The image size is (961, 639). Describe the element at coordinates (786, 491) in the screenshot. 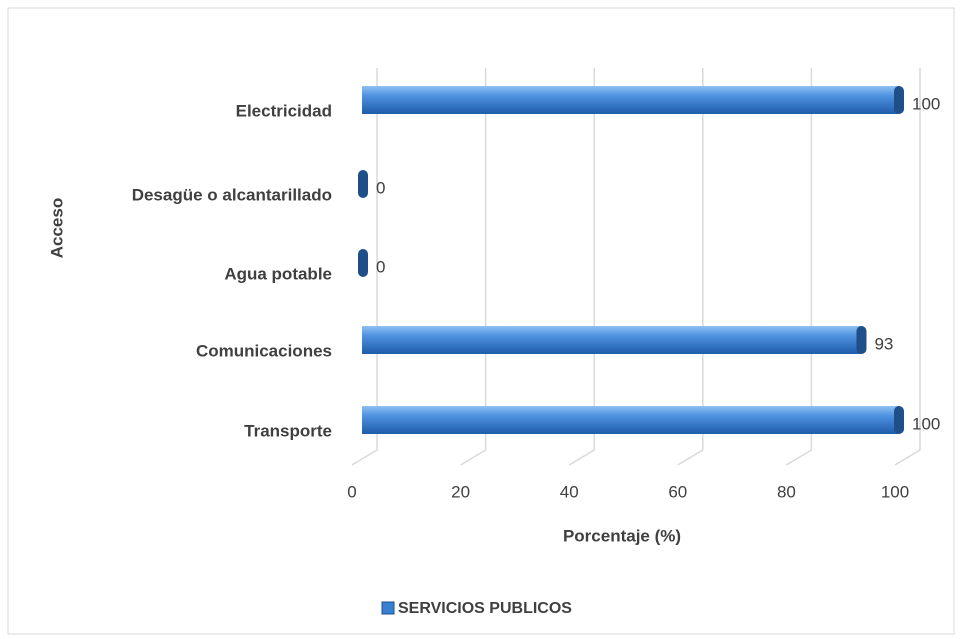

I see `x-tick-label: 80` at that location.